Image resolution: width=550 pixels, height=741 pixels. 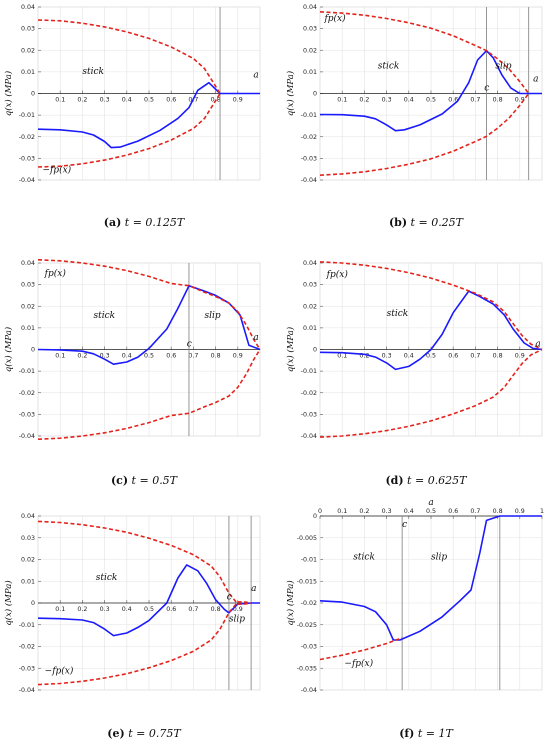 I want to click on y-tick-label: -0.01, so click(x=27, y=115).